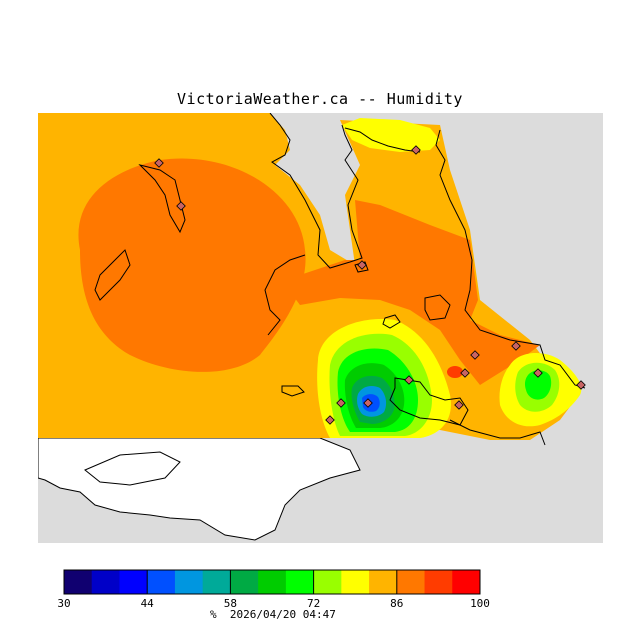 The image size is (640, 640). Describe the element at coordinates (391, 135) in the screenshot. I see `yellow-north` at that location.